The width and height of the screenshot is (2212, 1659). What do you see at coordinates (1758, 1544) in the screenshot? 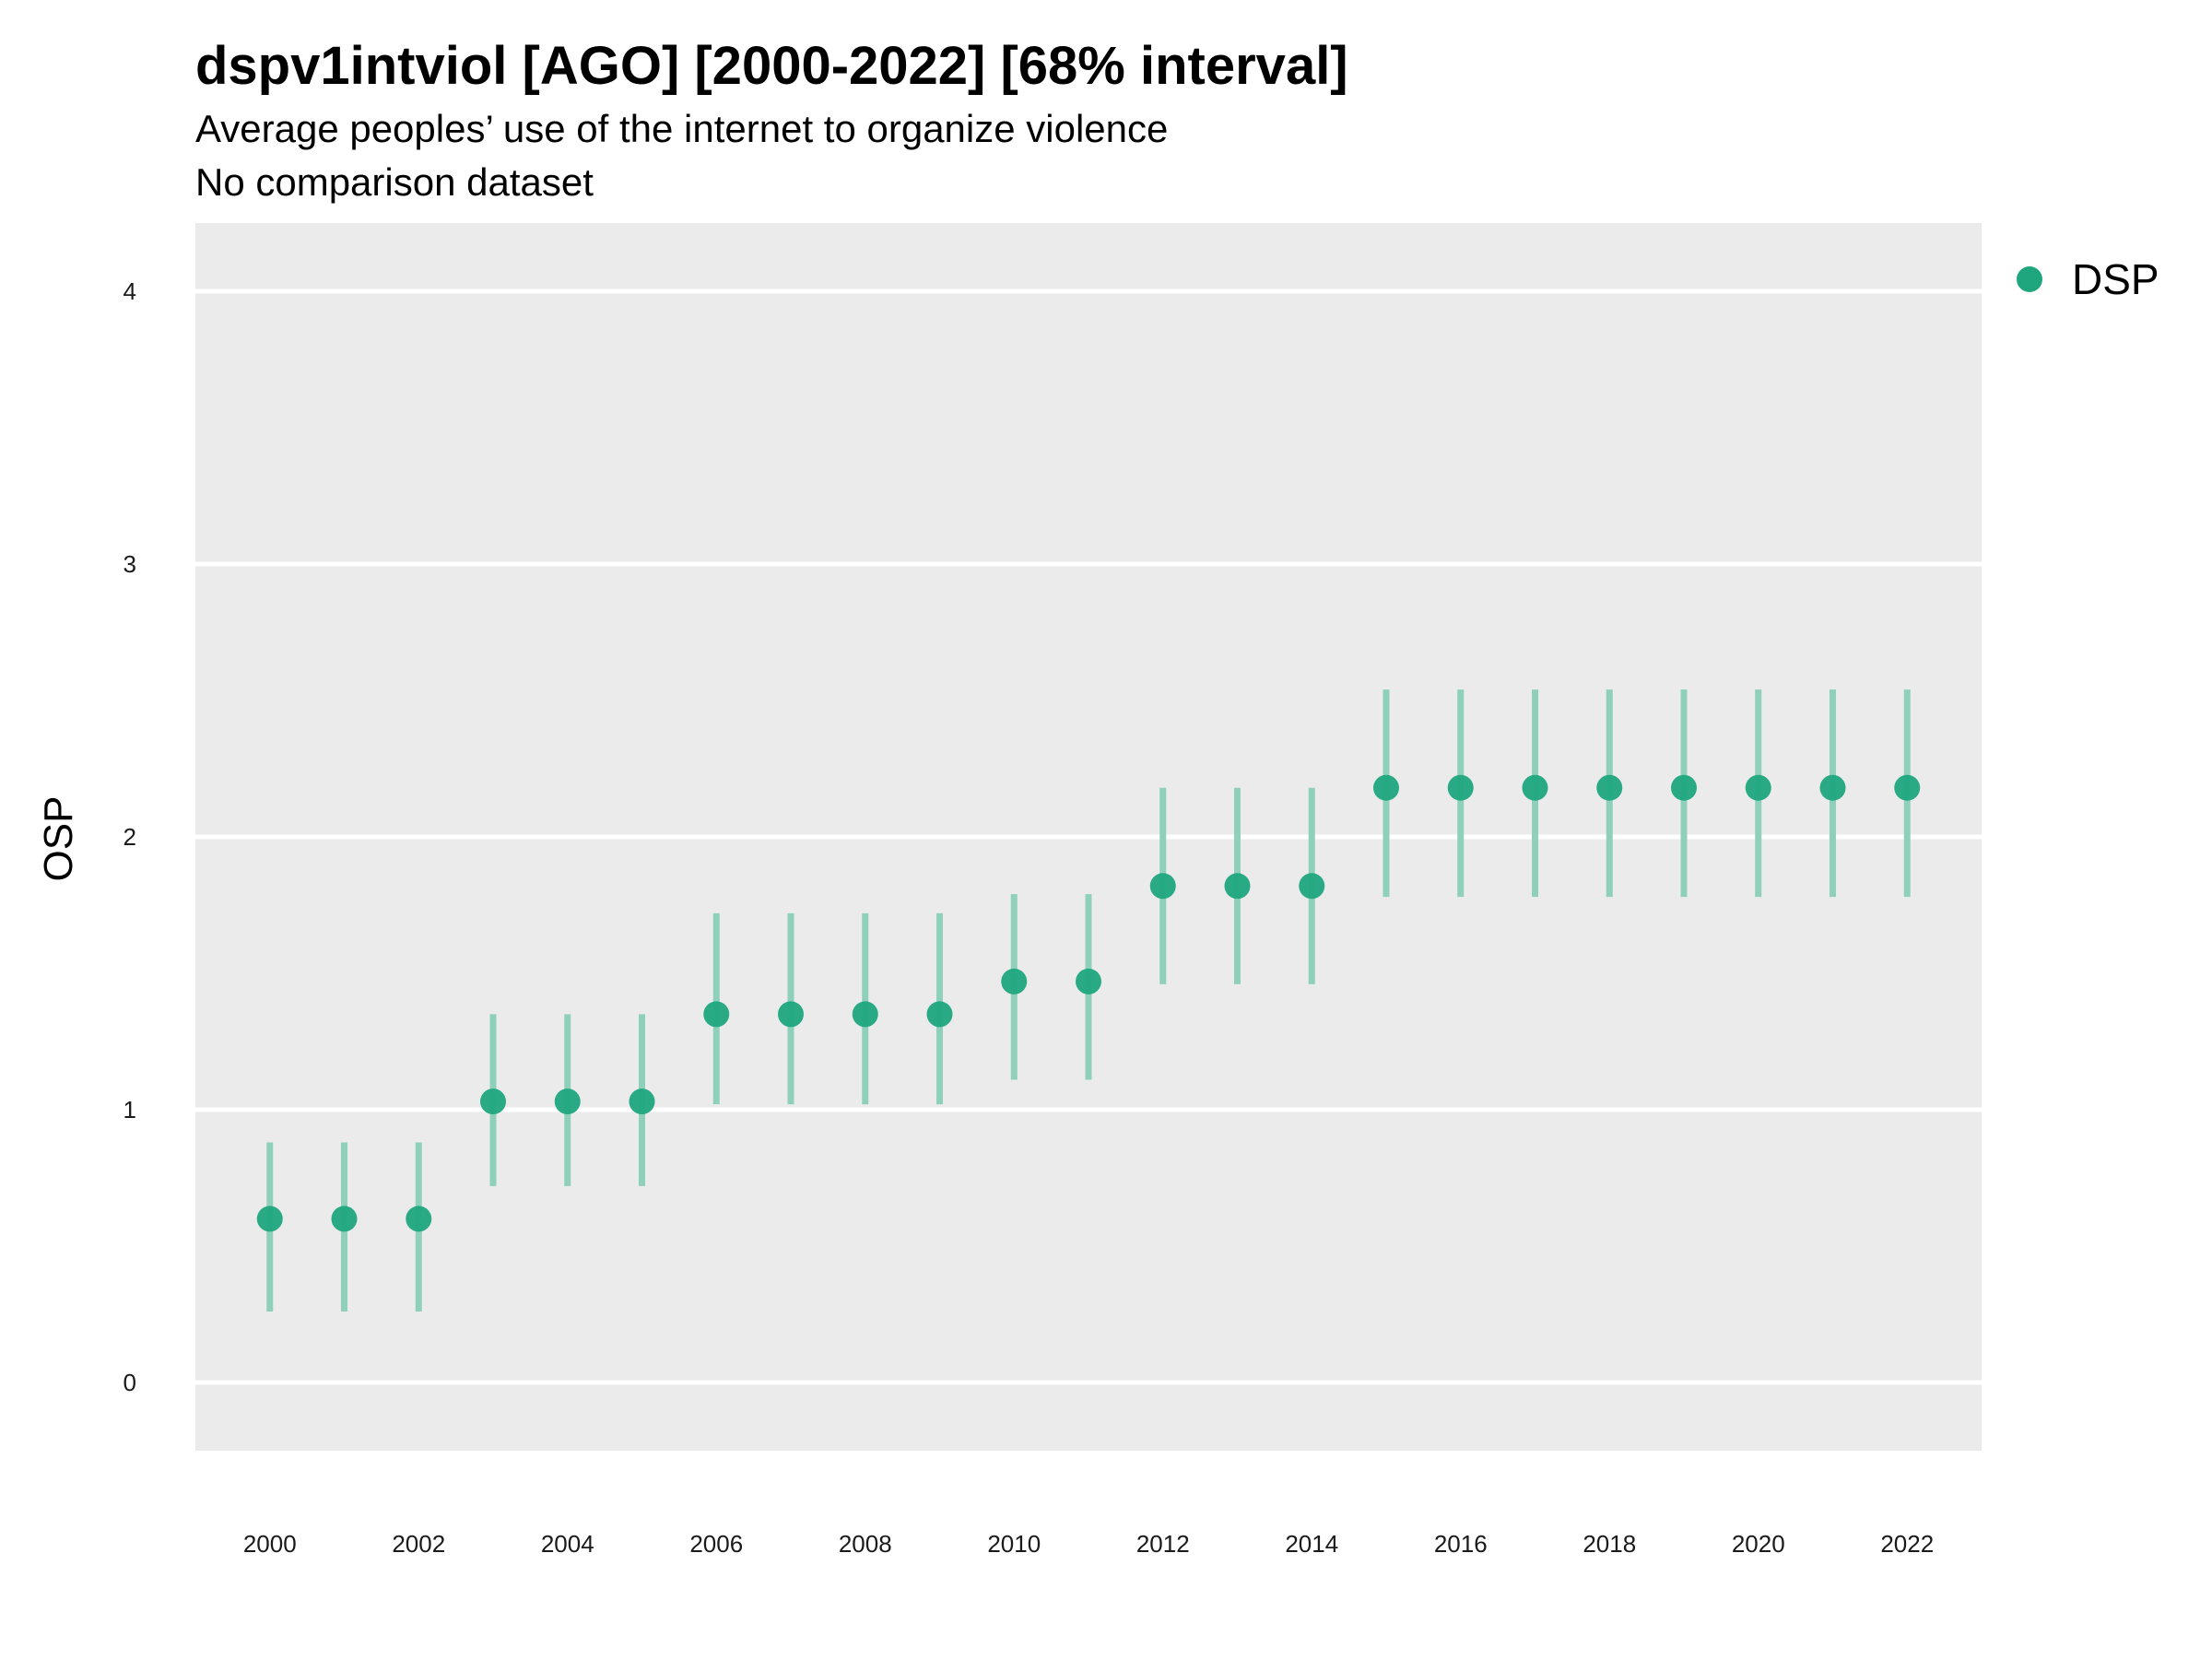
I see `x-tick-label: 2020` at bounding box center [1758, 1544].